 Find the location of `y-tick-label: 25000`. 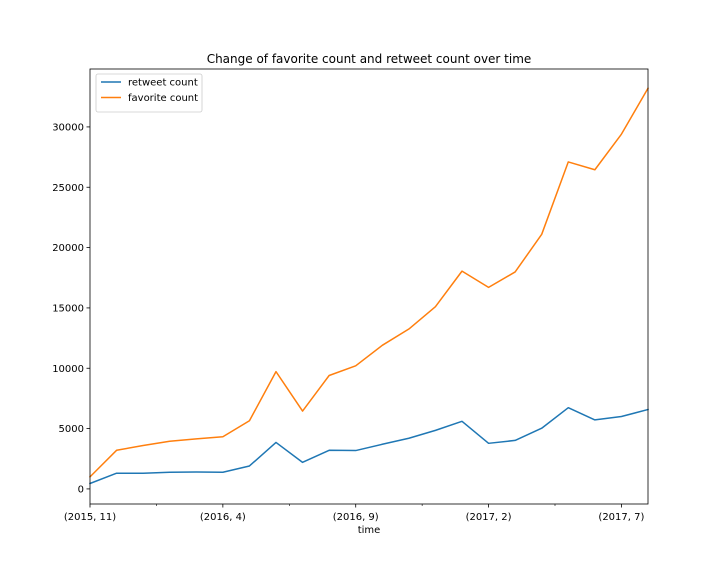

y-tick-label: 25000 is located at coordinates (68, 188).